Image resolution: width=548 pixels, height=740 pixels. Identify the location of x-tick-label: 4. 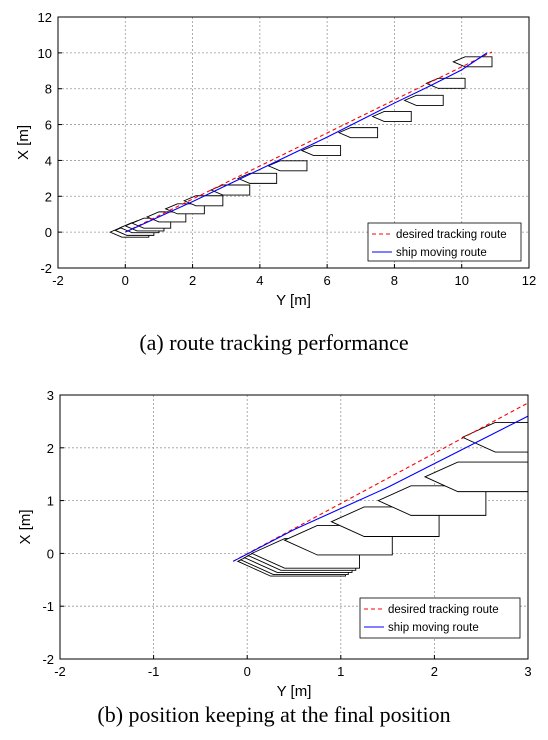
(259, 280).